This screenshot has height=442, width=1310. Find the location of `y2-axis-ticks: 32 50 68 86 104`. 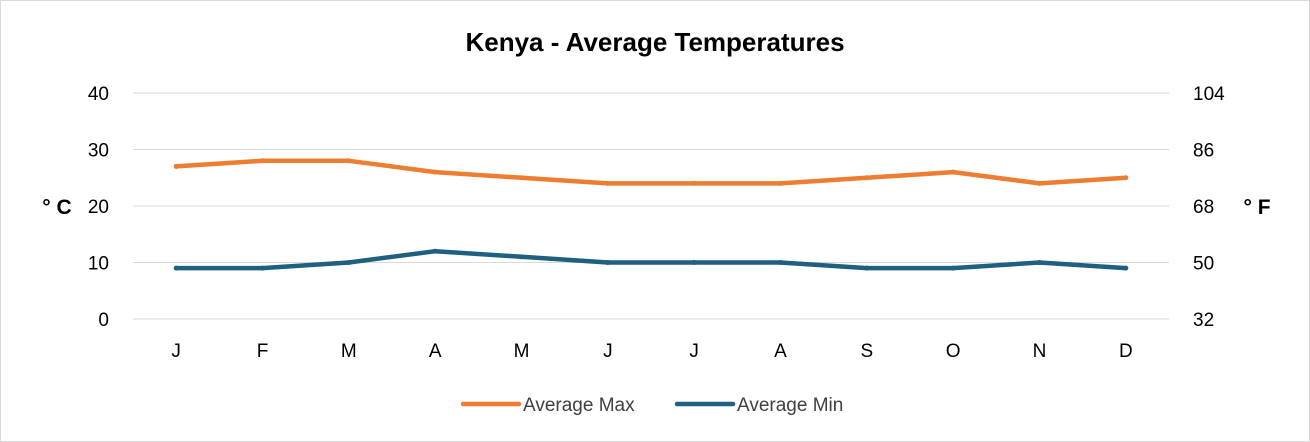

y2-axis-ticks: 32 50 68 86 104 is located at coordinates (1209, 207).